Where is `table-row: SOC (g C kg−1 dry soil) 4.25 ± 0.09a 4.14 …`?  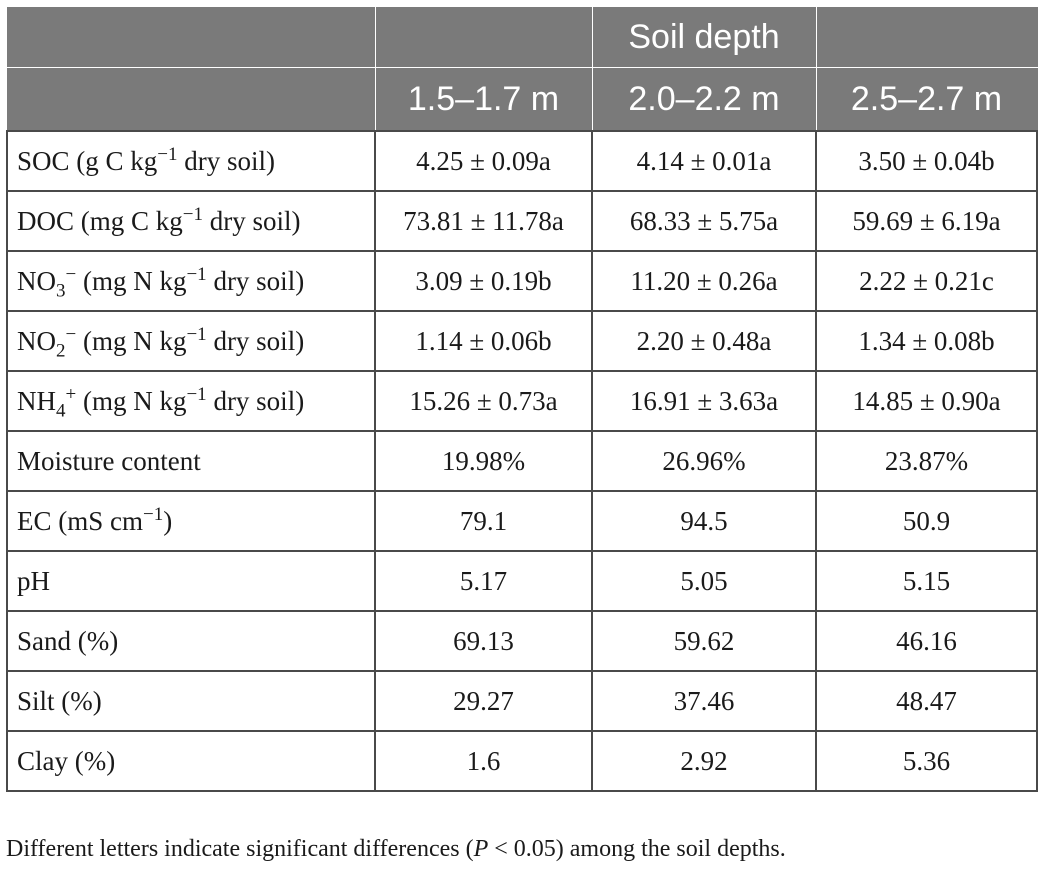
table-row: SOC (g C kg−1 dry soil) 4.25 ± 0.09a 4.14 … is located at coordinates (522, 161).